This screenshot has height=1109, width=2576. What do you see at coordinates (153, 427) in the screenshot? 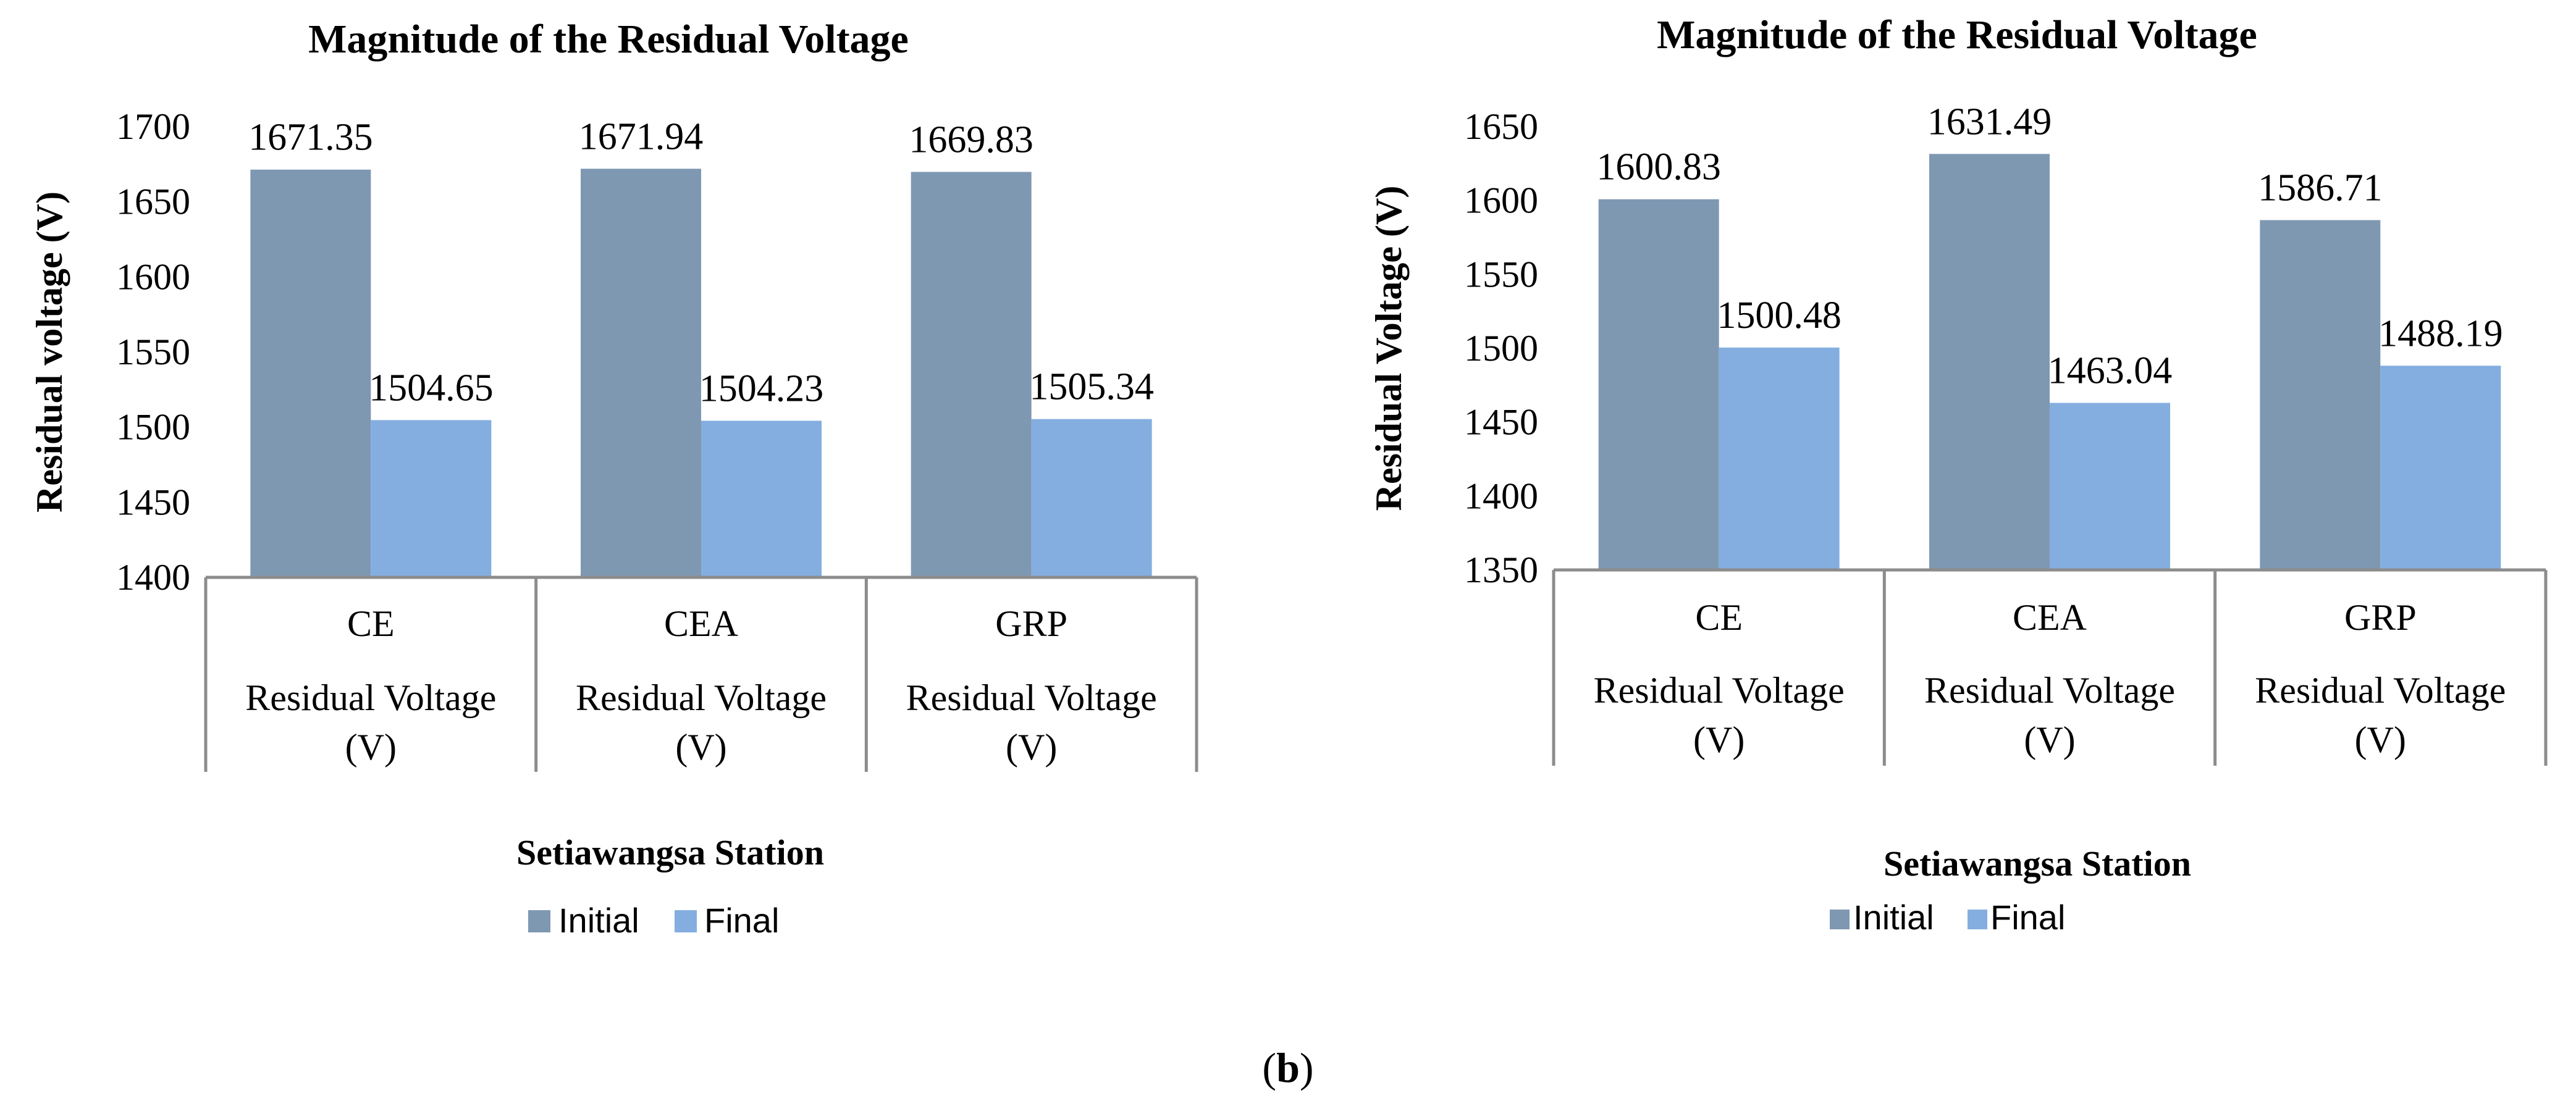
I see `chart1-y-tick-label: 1500` at bounding box center [153, 427].